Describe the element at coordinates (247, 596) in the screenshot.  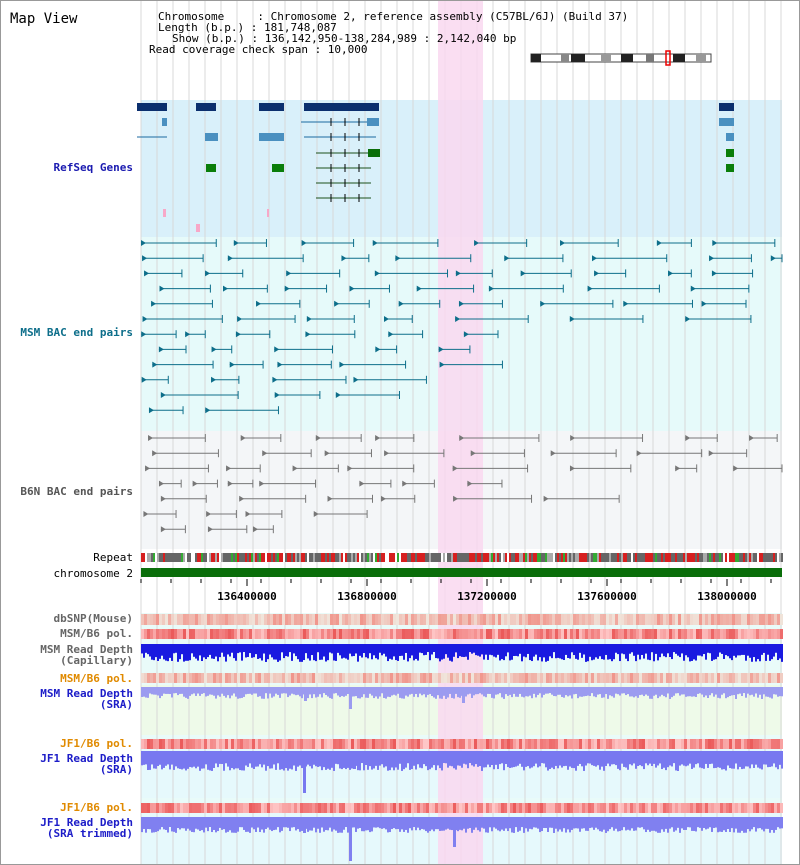
I see `axis-tick-label: 136400000` at that location.